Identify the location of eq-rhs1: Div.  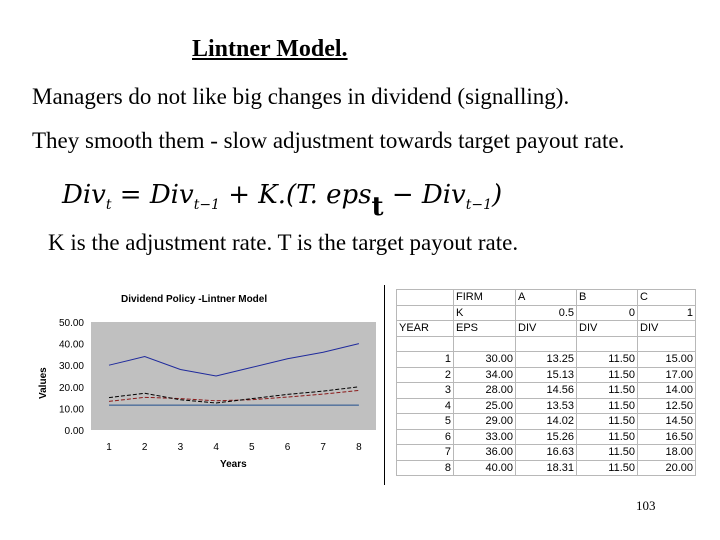
(171, 195).